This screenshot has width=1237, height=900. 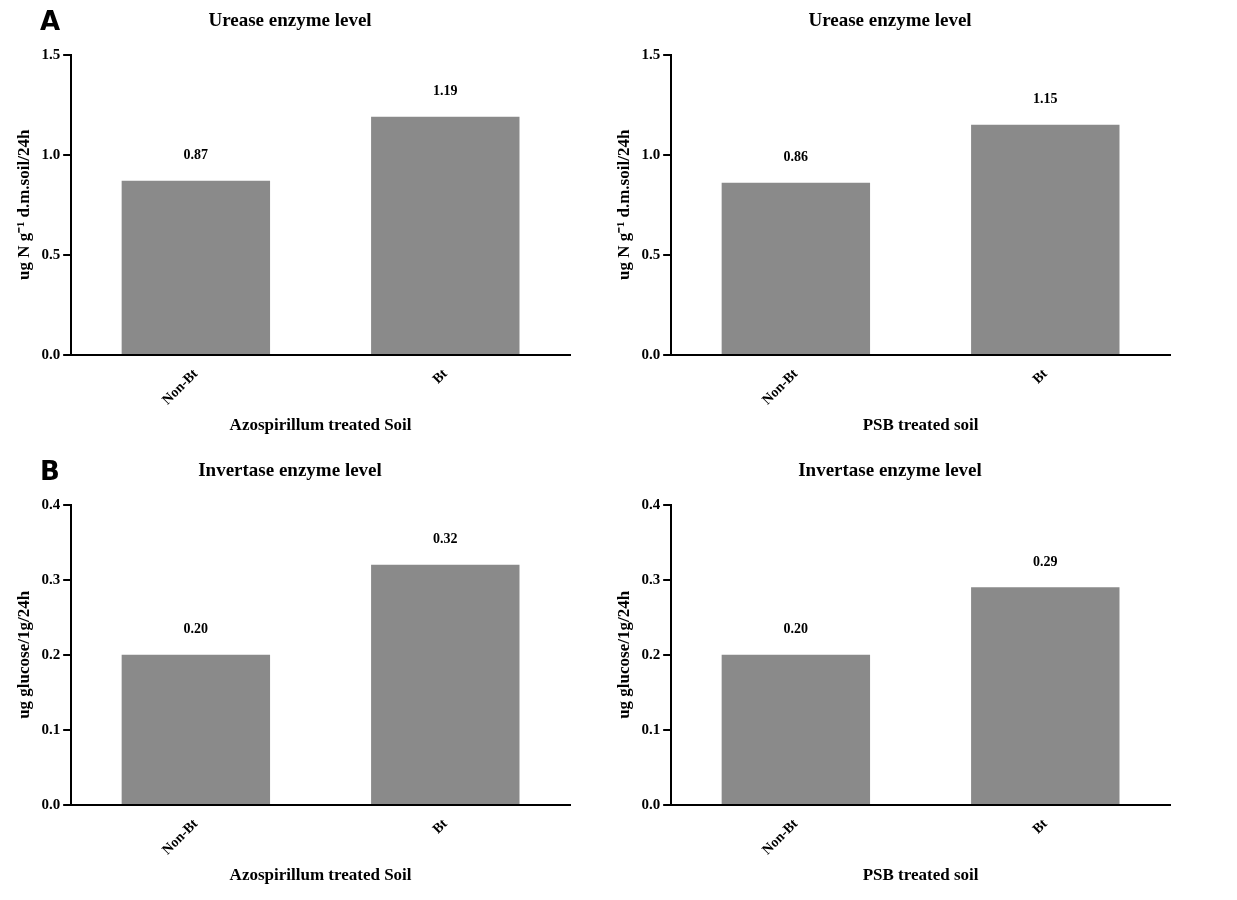 I want to click on data-label: 1.15, so click(x=1045, y=99).